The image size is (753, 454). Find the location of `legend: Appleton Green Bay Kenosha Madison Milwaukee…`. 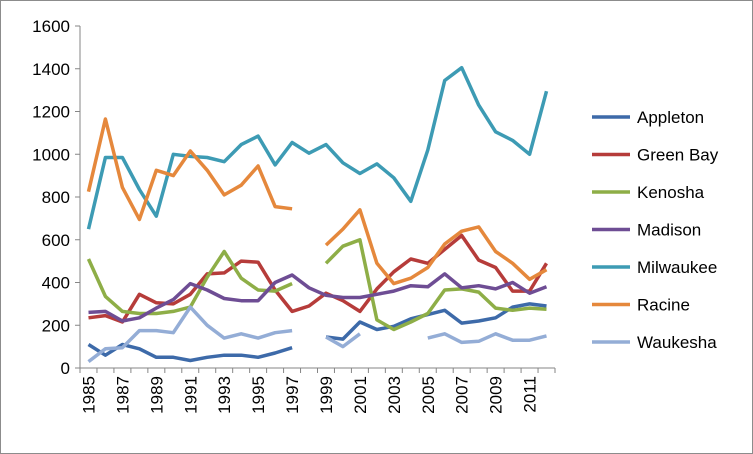

legend: Appleton Green Bay Kenosha Madison Milwaukee… is located at coordinates (655, 230).